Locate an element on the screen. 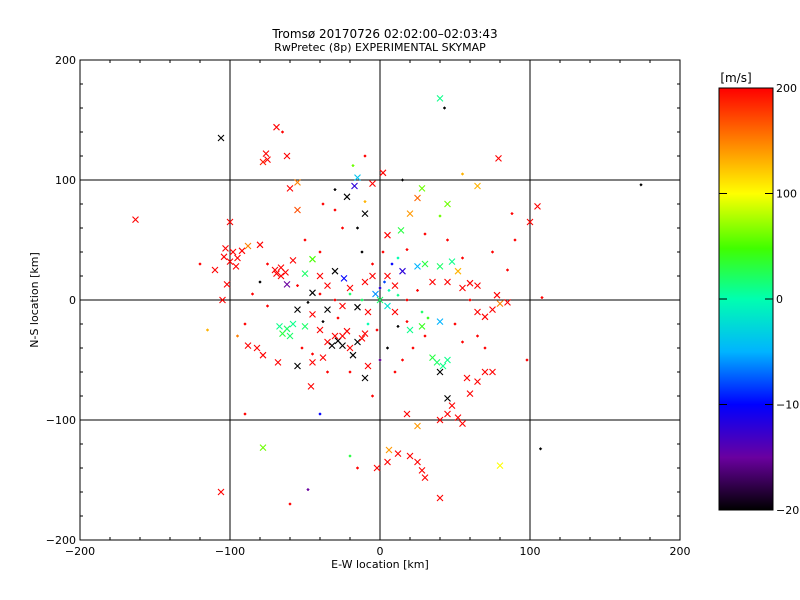 The width and height of the screenshot is (800, 600). x-tick-label: 100 is located at coordinates (530, 551).